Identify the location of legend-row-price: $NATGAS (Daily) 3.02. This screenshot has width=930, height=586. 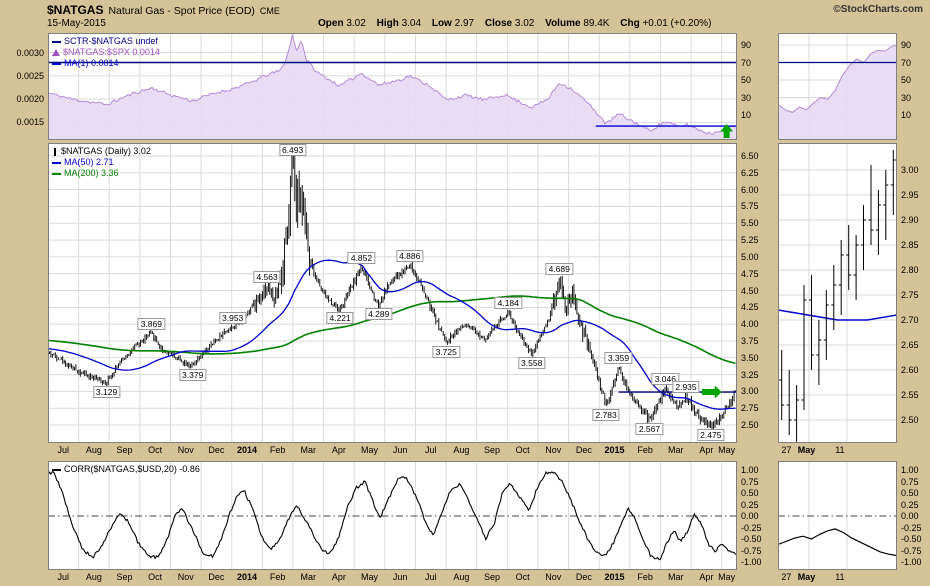
(101, 151).